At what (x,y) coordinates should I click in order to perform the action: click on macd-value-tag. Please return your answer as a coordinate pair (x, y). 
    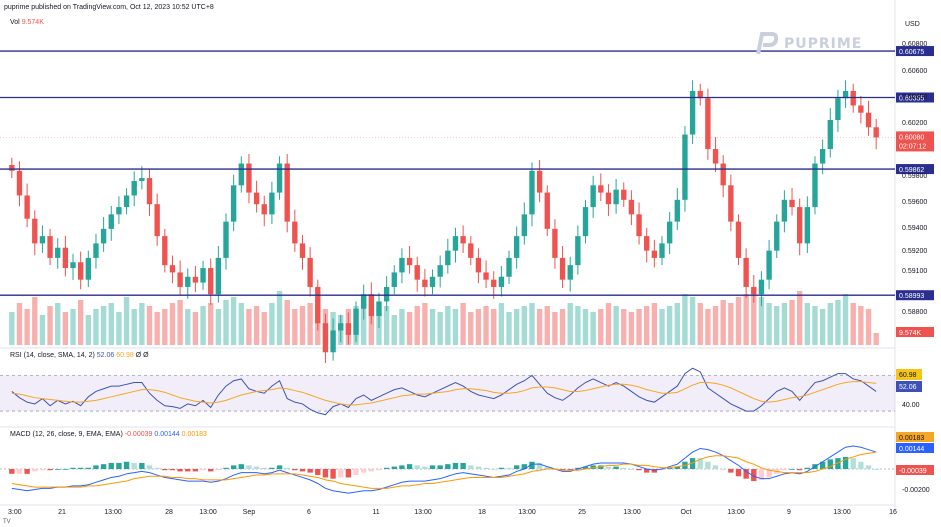
    Looking at the image, I should click on (915, 470).